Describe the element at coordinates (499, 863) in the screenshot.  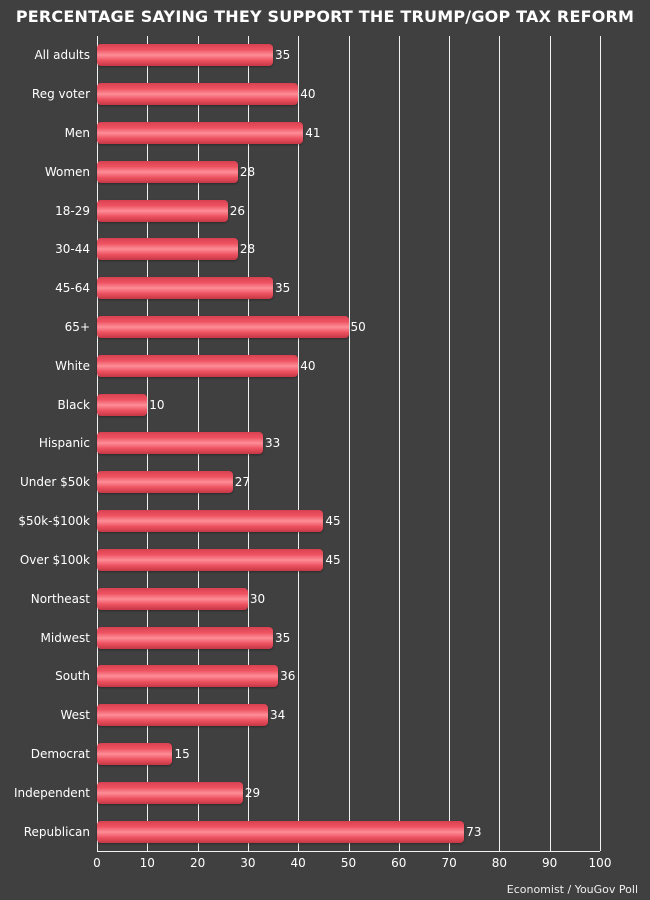
I see `x-tick-label: 80` at that location.